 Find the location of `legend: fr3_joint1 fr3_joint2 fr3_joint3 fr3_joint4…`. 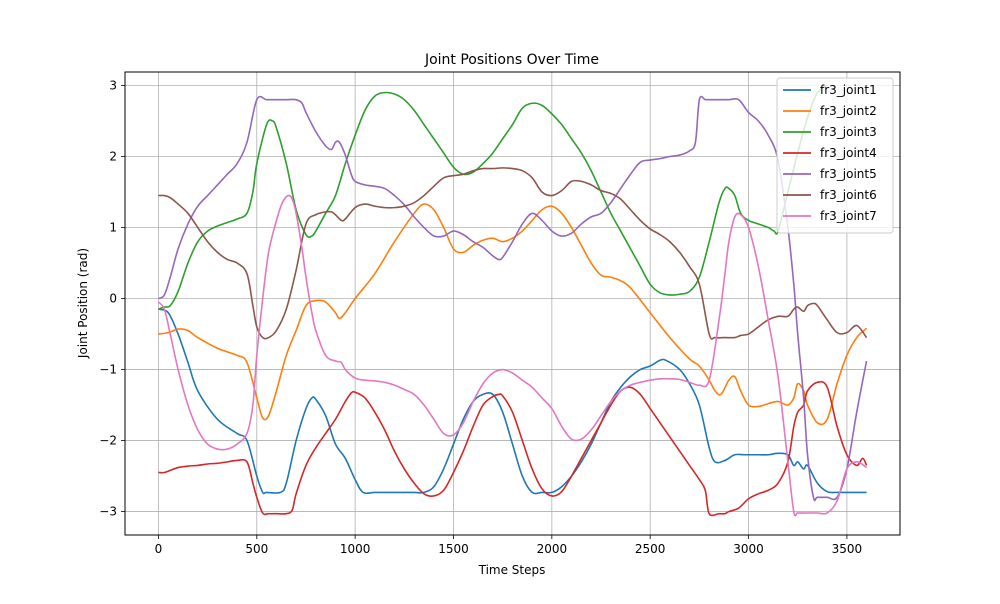

legend: fr3_joint1 fr3_joint2 fr3_joint3 fr3_joint4… is located at coordinates (835, 155).